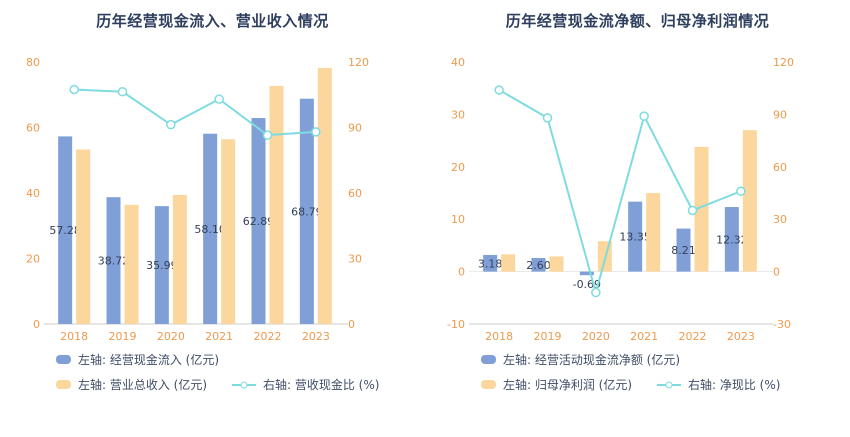  Describe the element at coordinates (637, 21) in the screenshot. I see `chart-title: 历年经营现金流净额、归母净利润情况` at that location.